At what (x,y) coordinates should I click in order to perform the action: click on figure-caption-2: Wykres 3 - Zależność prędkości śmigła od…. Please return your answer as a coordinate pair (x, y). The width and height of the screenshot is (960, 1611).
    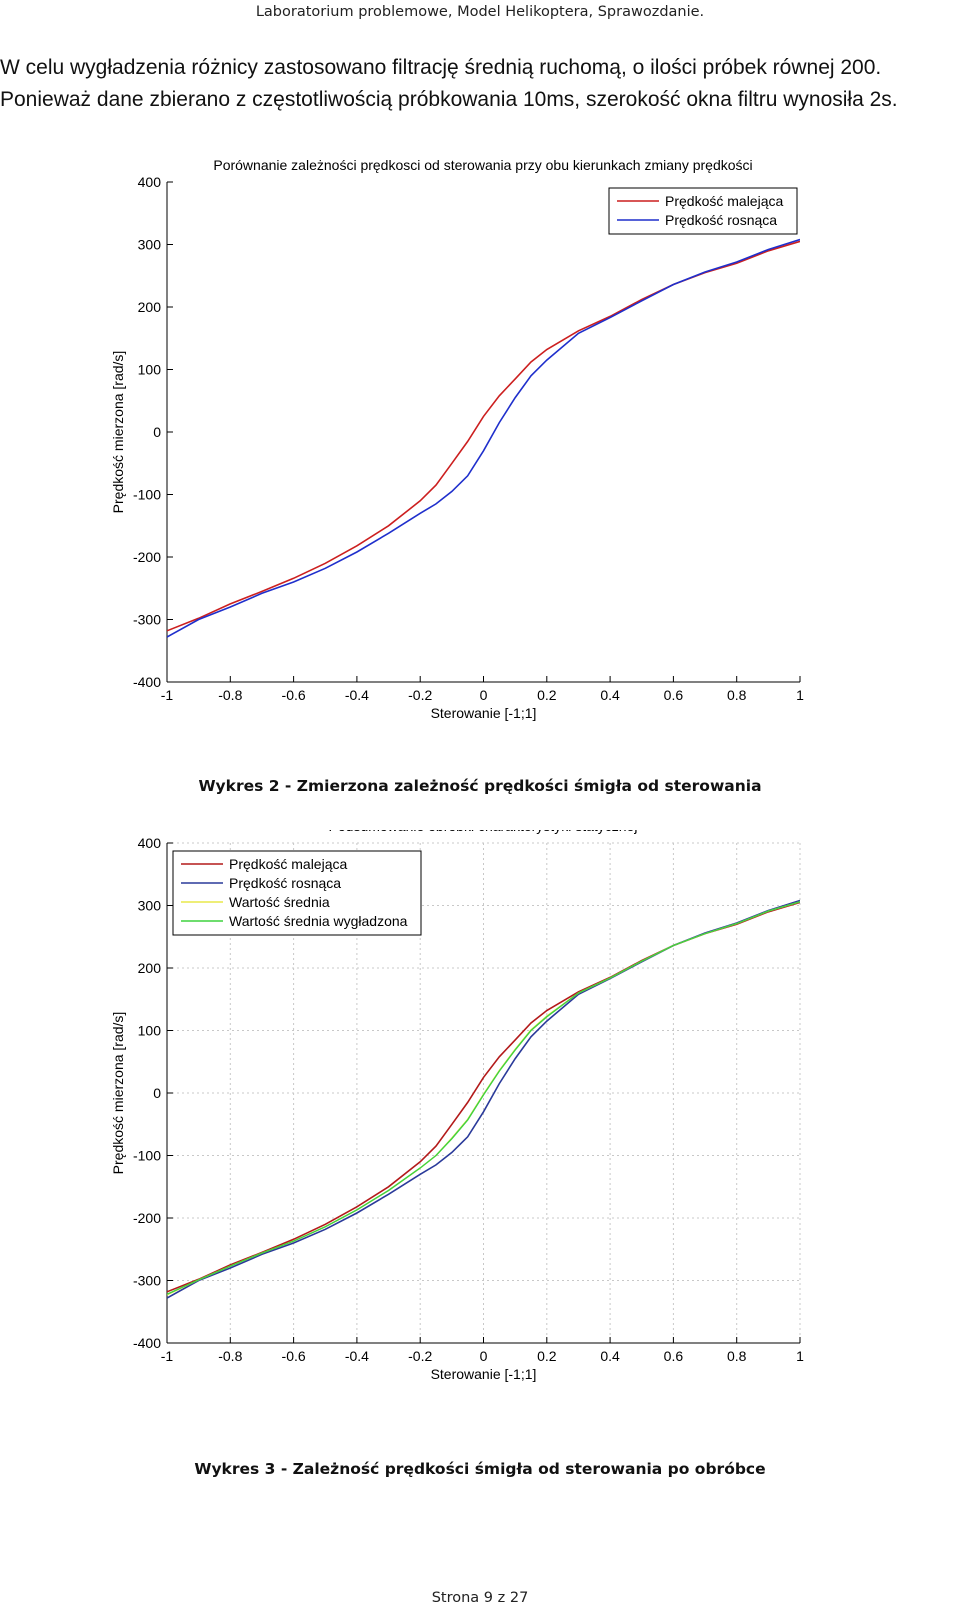
    Looking at the image, I should click on (480, 1469).